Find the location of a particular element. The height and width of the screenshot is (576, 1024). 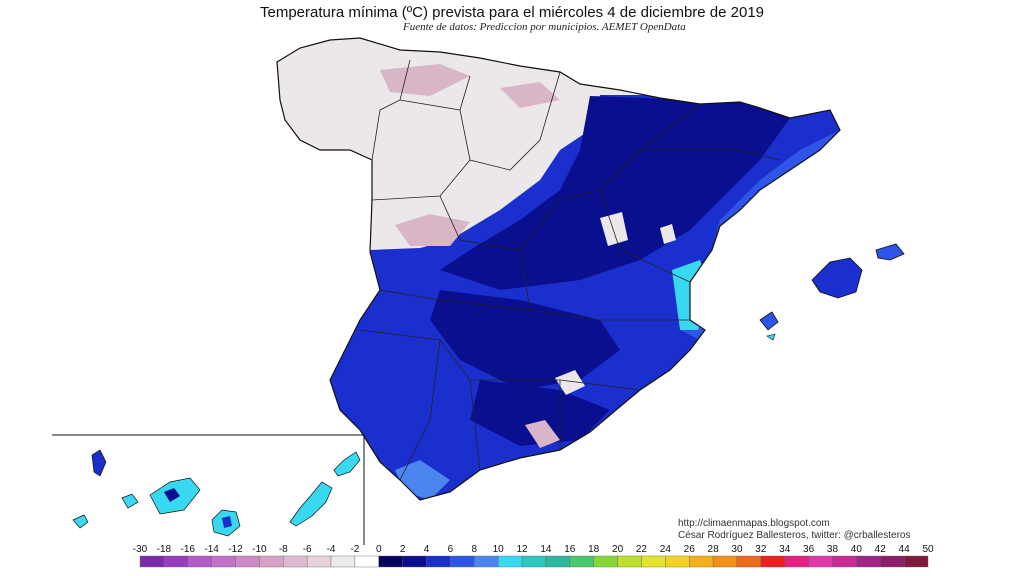

island-tenerife-peak is located at coordinates (172, 495).